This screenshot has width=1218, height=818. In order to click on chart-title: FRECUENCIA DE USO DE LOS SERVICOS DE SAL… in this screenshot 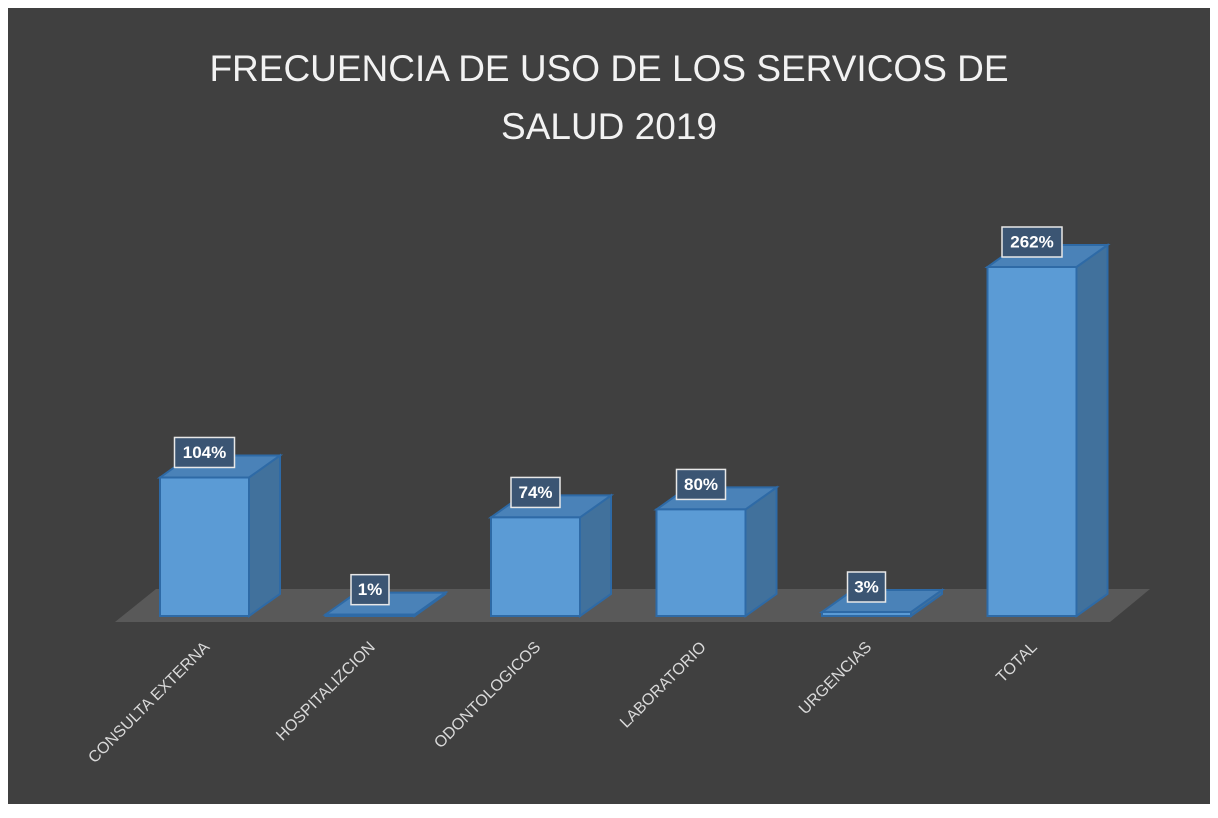, I will do `click(609, 97)`.